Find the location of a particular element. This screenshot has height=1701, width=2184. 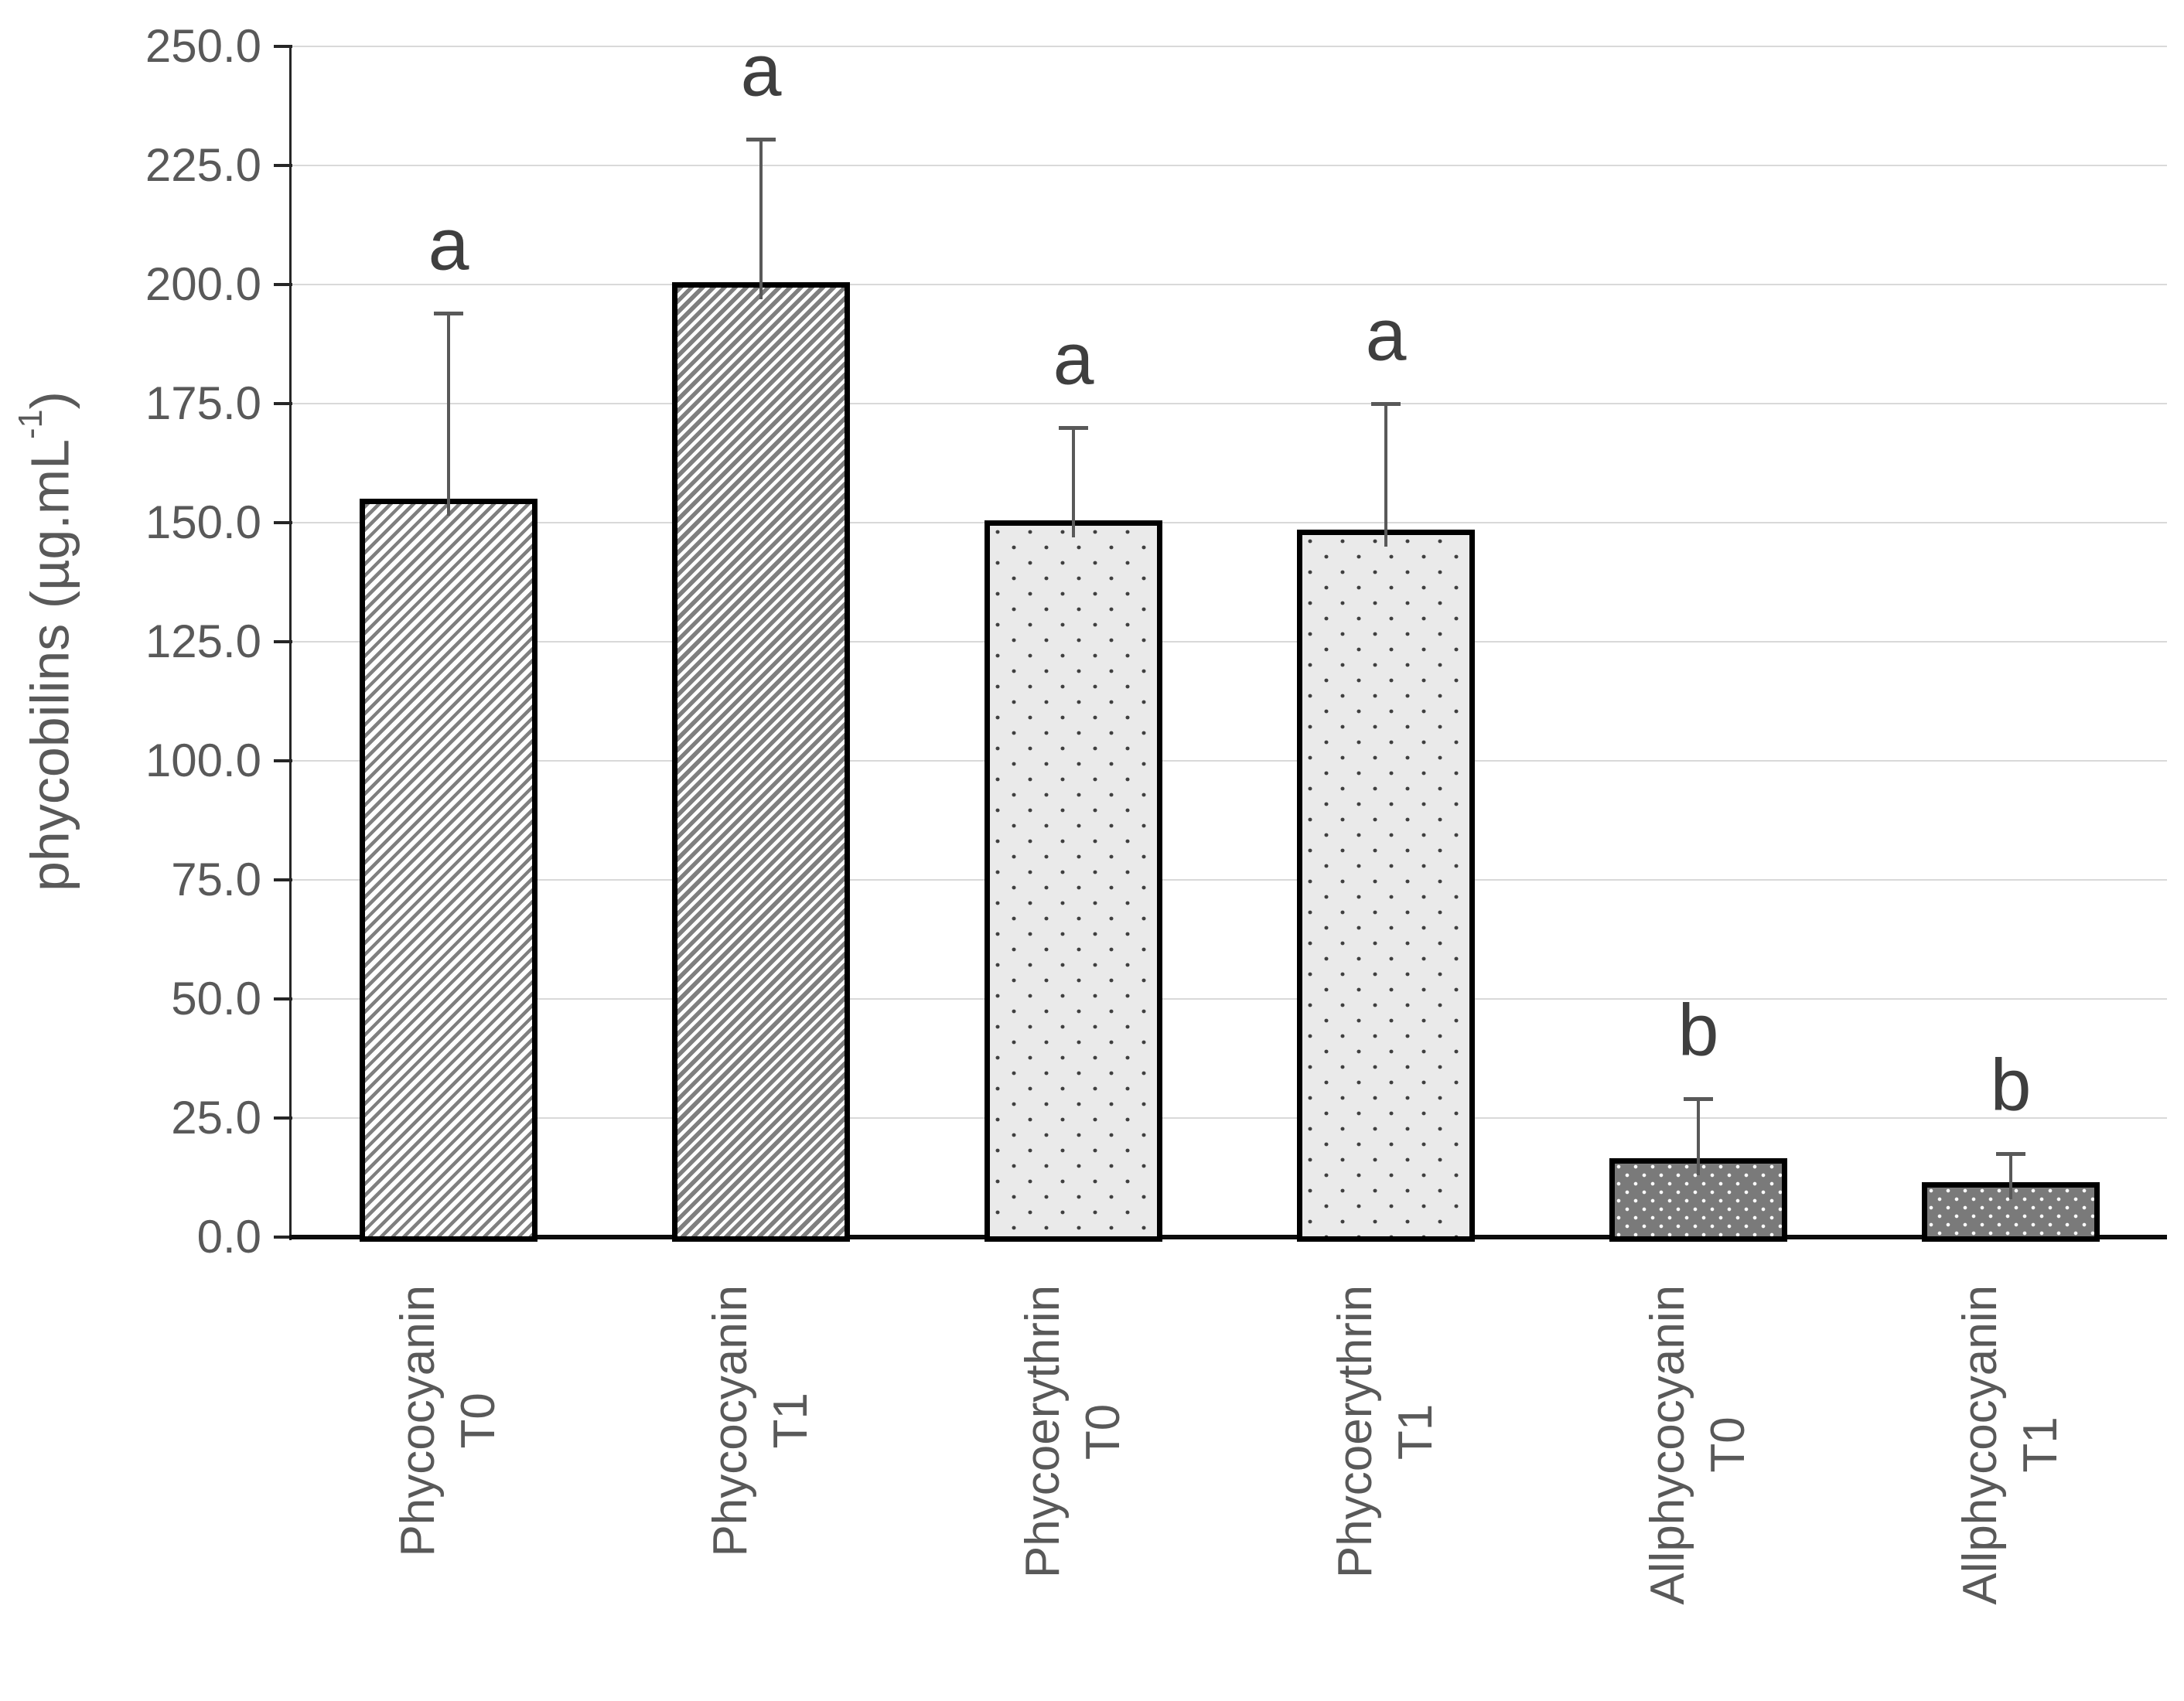

error-bar-cap-phycoerythrin-t0 is located at coordinates (1073, 428).